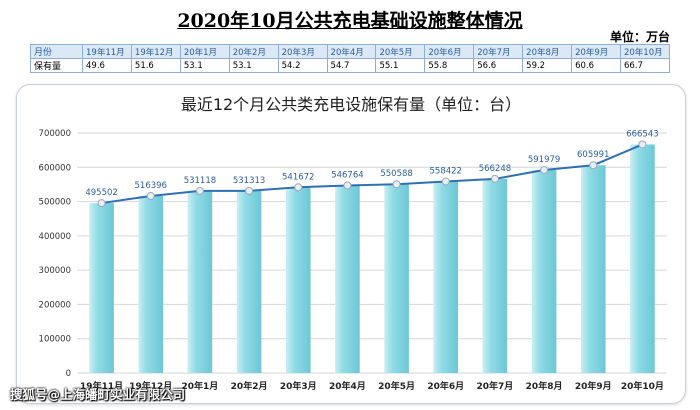 Image resolution: width=700 pixels, height=410 pixels. Describe the element at coordinates (249, 386) in the screenshot. I see `x-tick-label: 20年2月` at that location.